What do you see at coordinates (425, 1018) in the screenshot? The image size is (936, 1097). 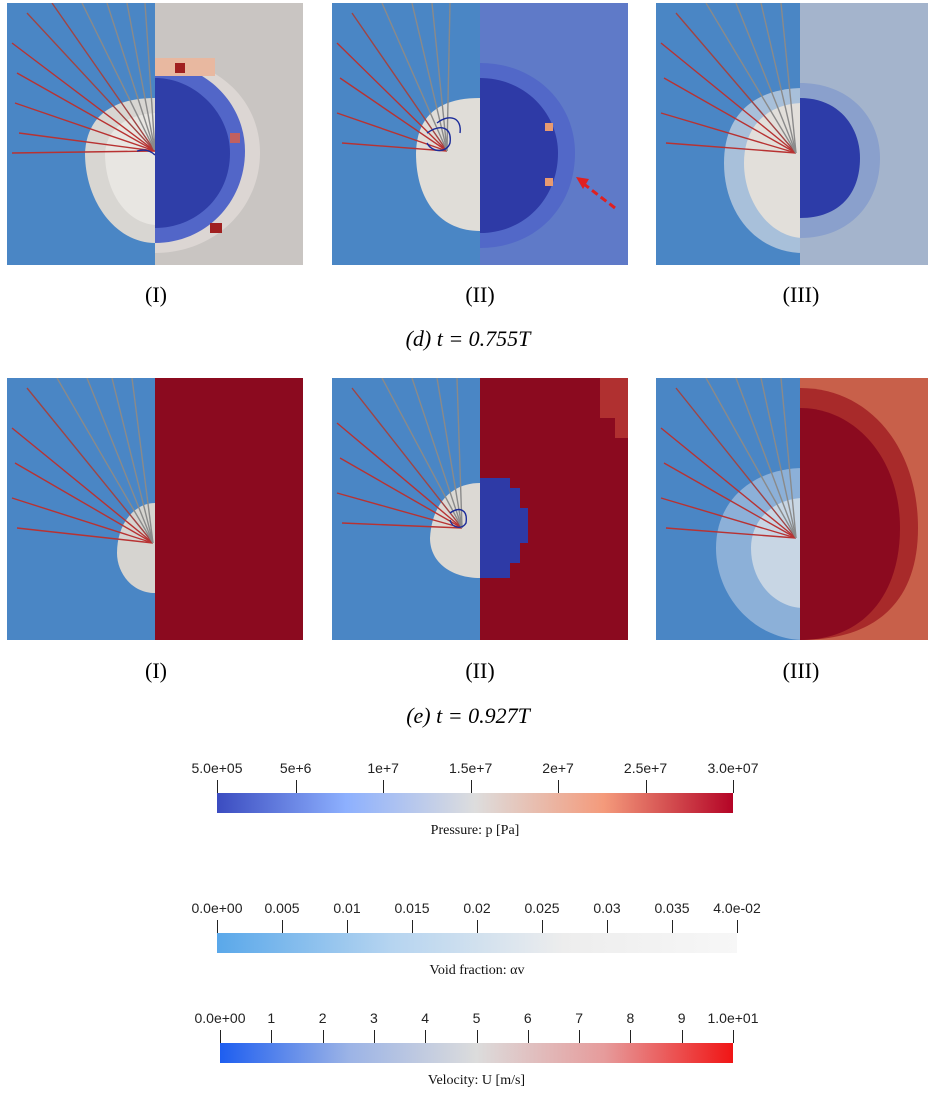 I see `colorbar-tick-label: 4` at bounding box center [425, 1018].